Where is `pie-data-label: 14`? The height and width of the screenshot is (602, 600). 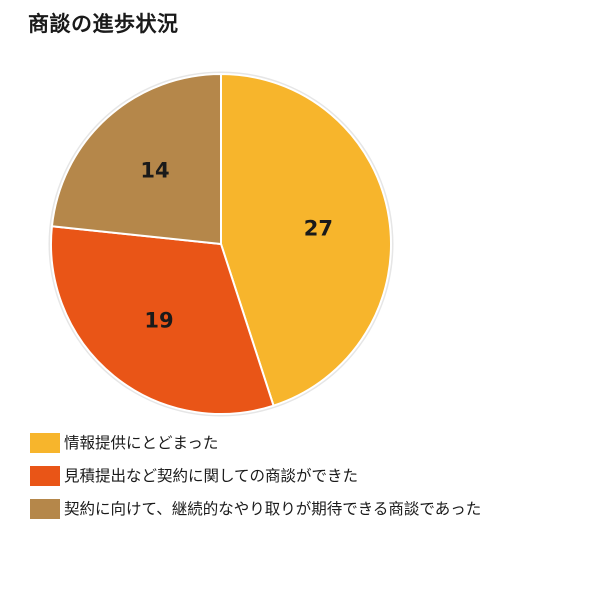 pie-data-label: 14 is located at coordinates (154, 171).